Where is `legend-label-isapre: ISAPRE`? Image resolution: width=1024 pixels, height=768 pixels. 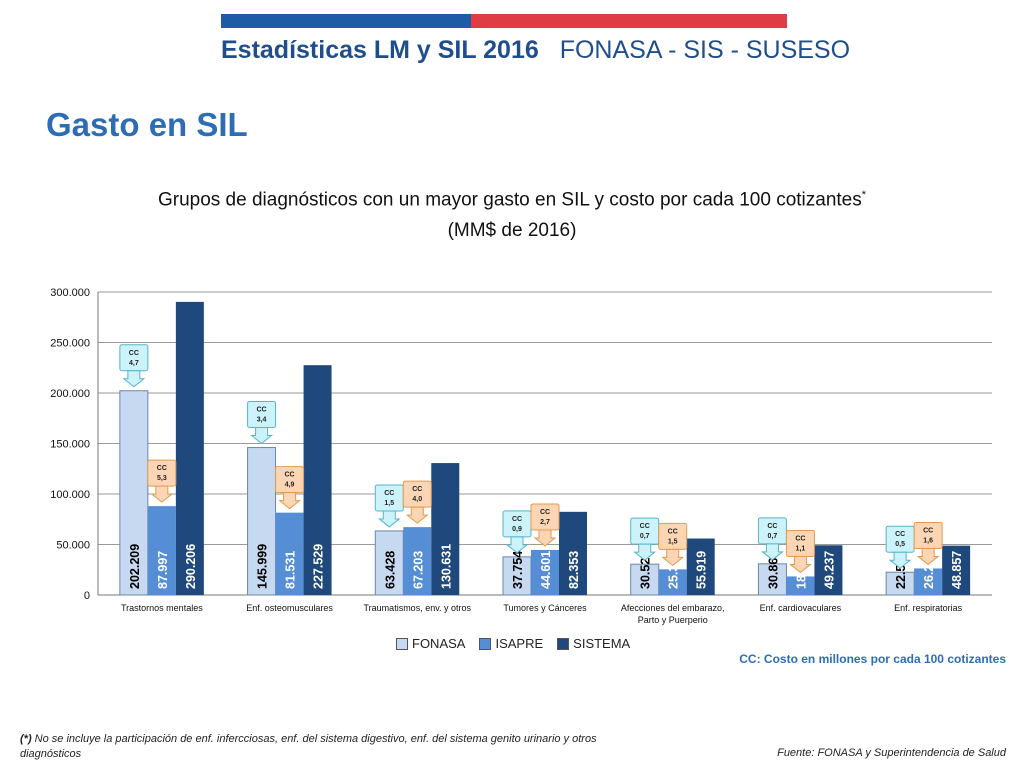
legend-label-isapre: ISAPRE is located at coordinates (519, 643).